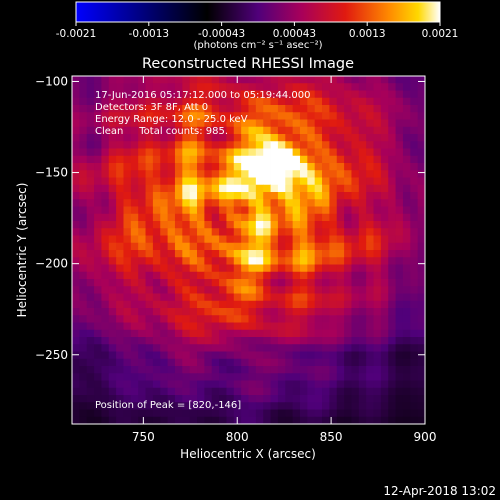  Describe the element at coordinates (425, 437) in the screenshot. I see `x-tick-label: 900` at that location.